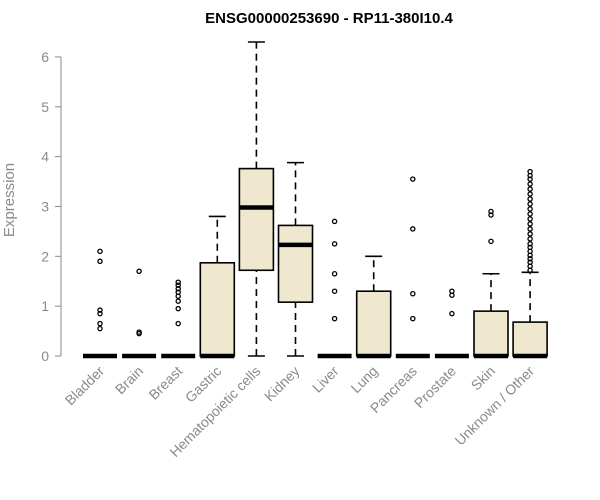 Image resolution: width=600 pixels, height=500 pixels. What do you see at coordinates (483, 378) in the screenshot?
I see `category-label: Skin` at bounding box center [483, 378].